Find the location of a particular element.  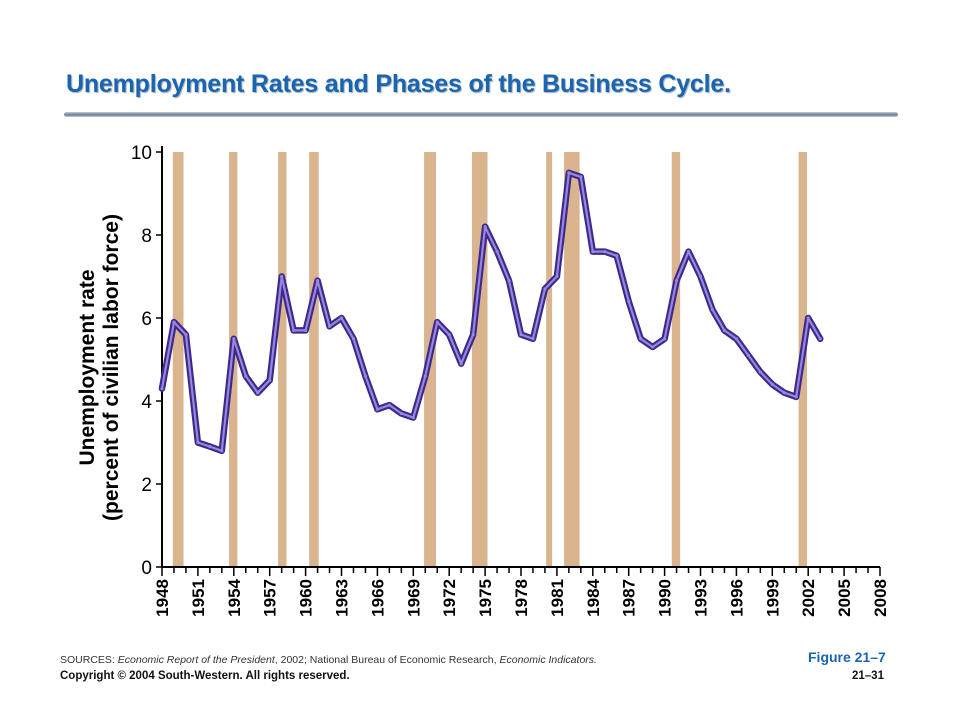

x-tick-label: 1981 is located at coordinates (557, 598).